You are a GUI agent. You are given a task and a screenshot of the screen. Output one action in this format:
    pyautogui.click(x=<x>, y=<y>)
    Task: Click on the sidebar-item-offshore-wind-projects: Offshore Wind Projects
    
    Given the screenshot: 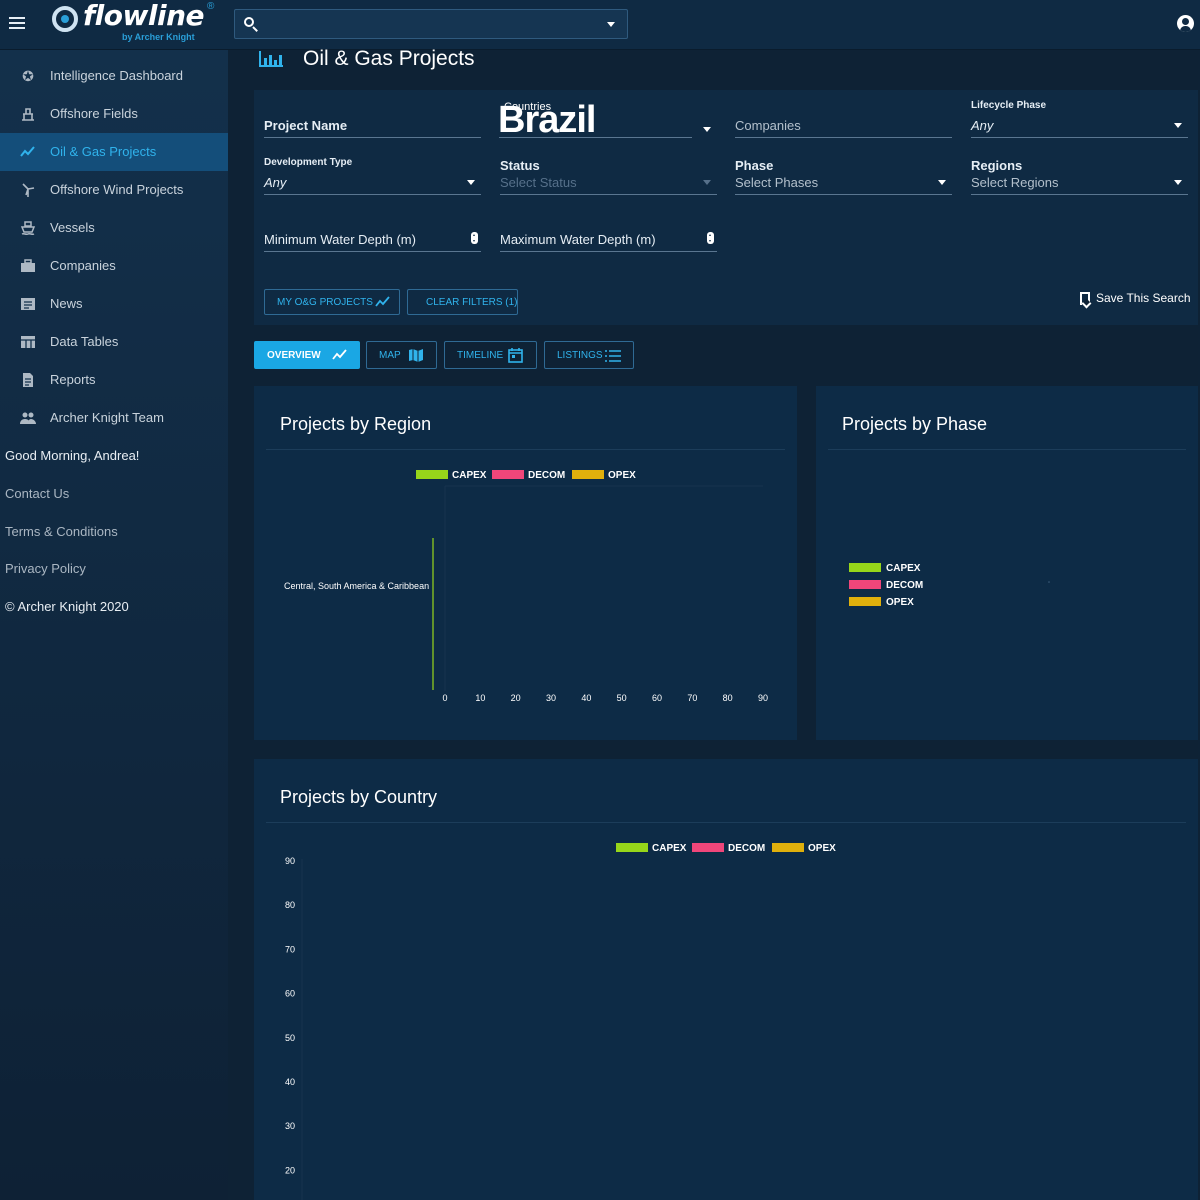 What is the action you would take?
    pyautogui.click(x=114, y=190)
    